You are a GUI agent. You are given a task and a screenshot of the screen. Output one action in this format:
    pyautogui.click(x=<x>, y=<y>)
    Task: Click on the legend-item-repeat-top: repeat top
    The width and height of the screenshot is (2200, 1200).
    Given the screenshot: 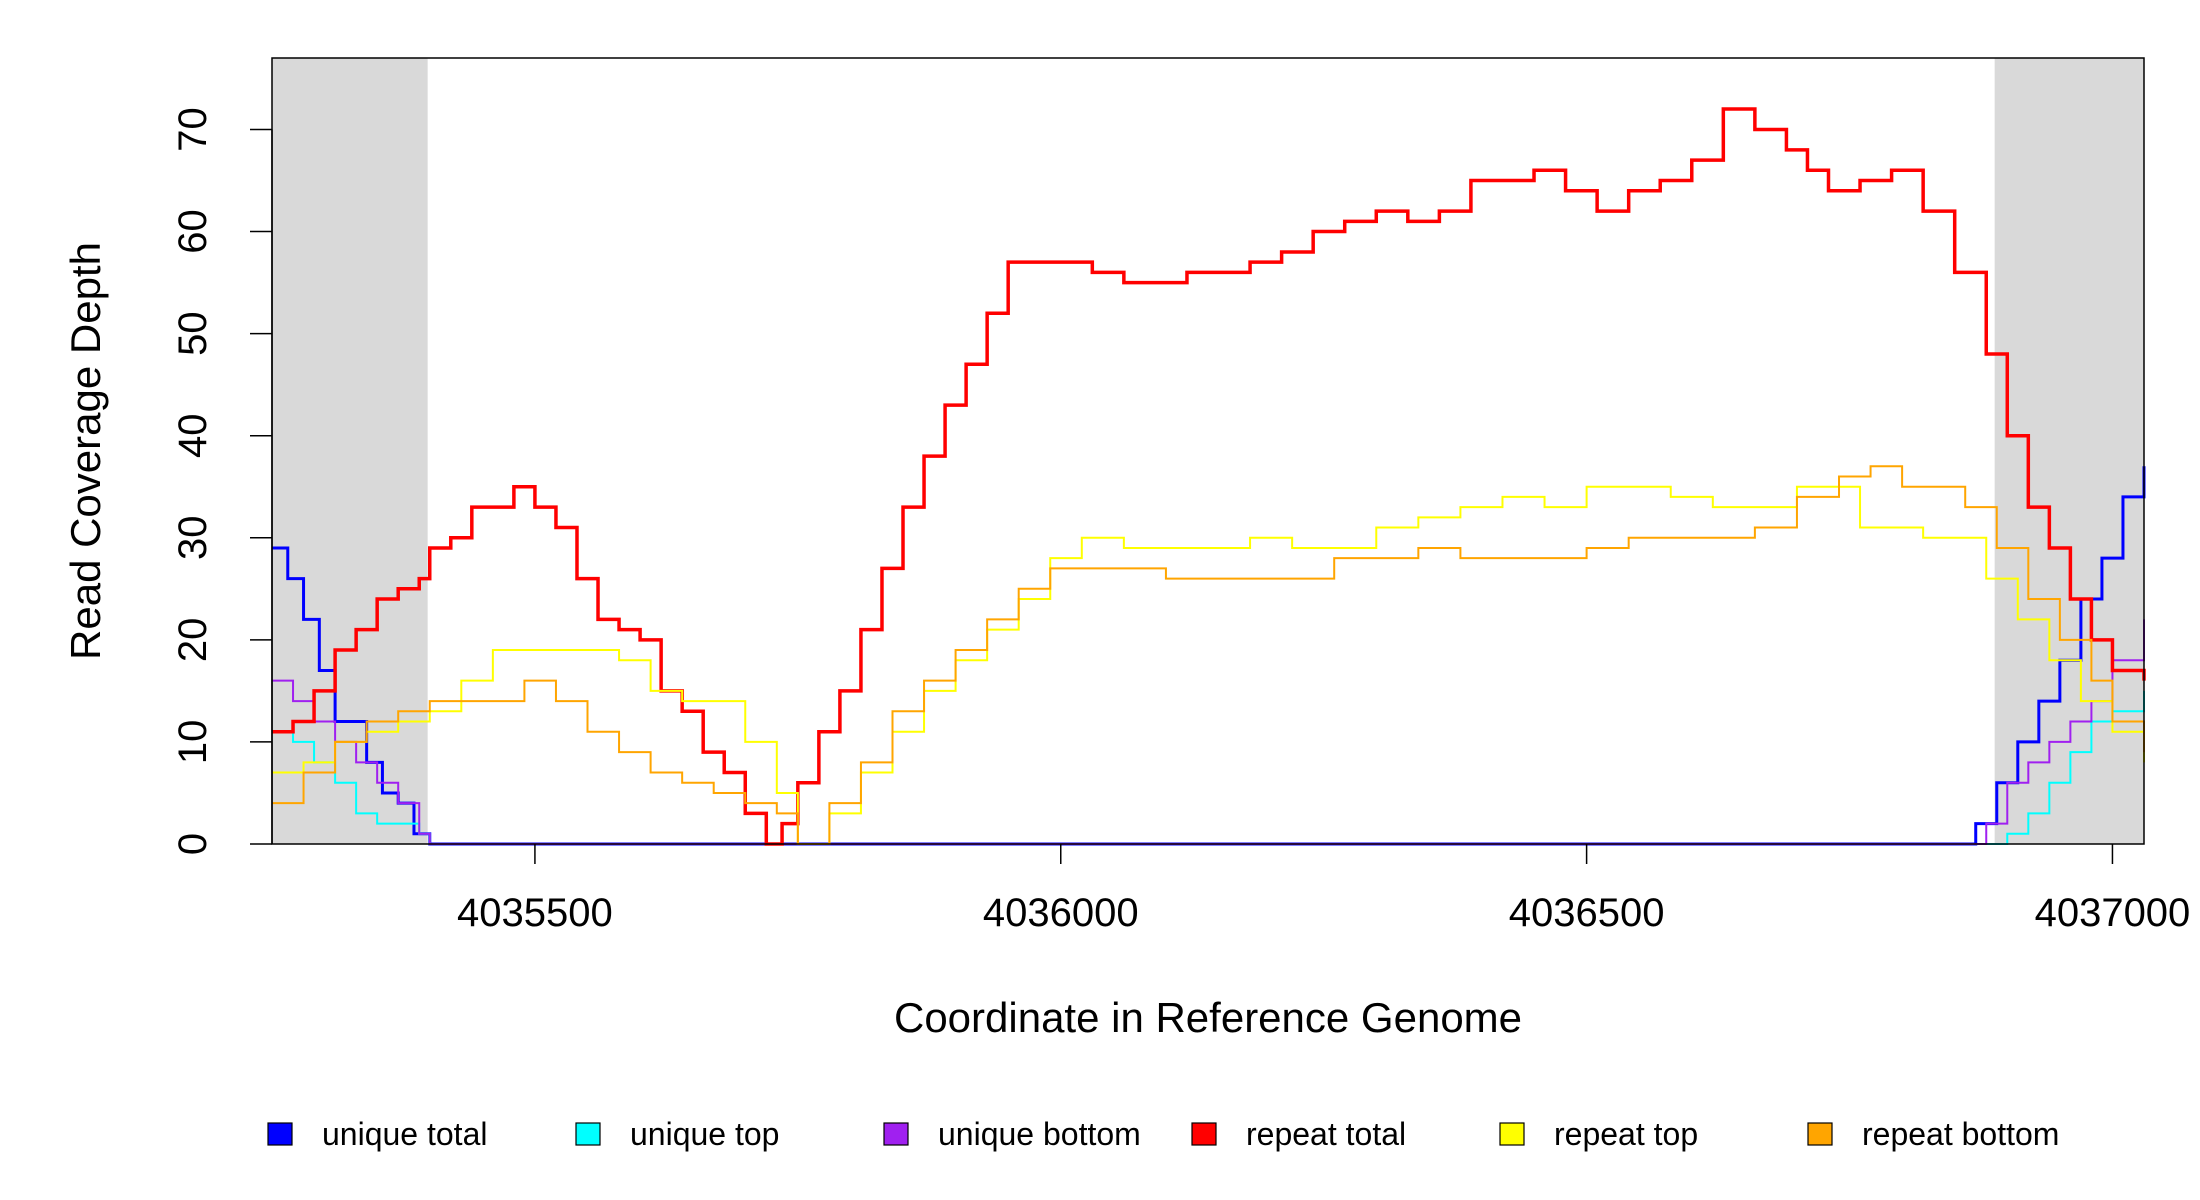 What is the action you would take?
    pyautogui.click(x=1598, y=1134)
    